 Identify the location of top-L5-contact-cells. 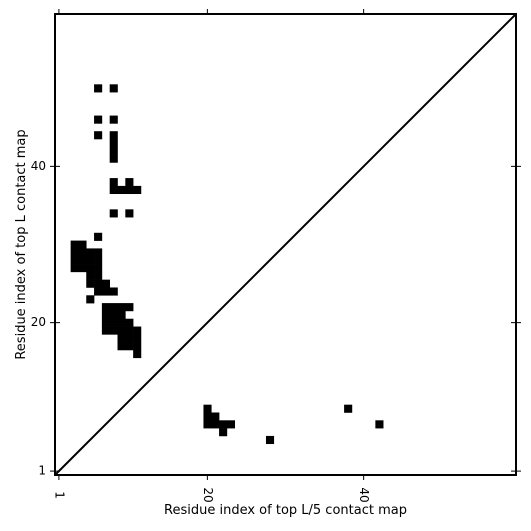
(293, 424).